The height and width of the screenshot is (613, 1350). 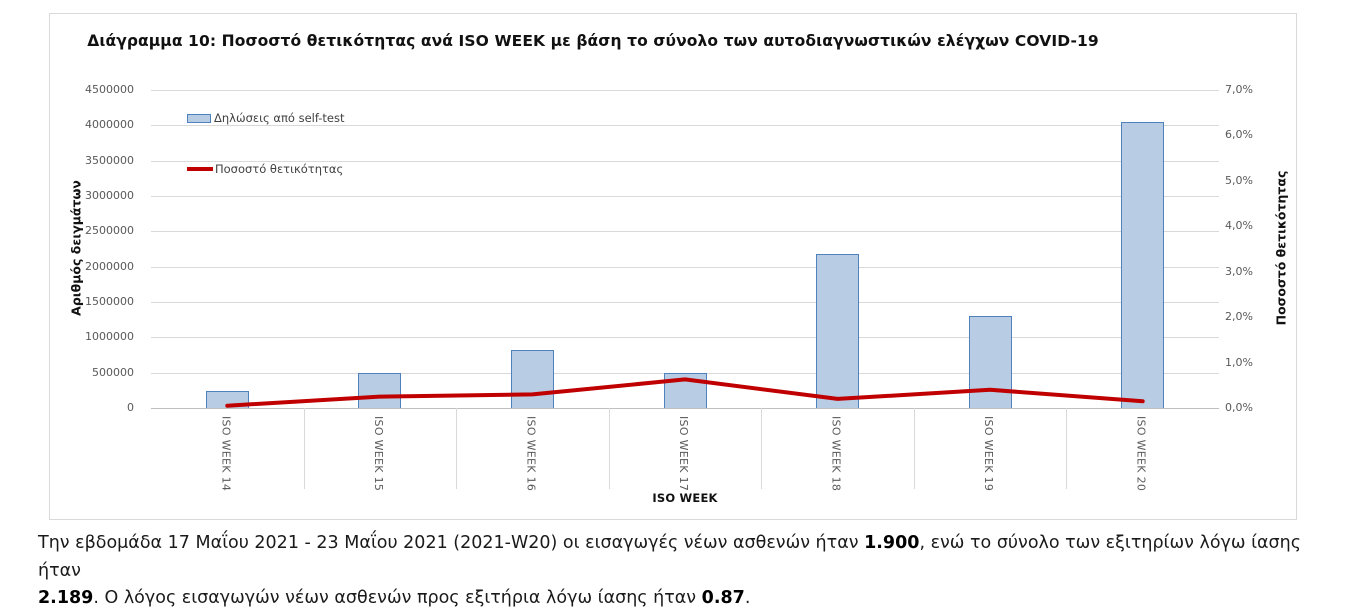 What do you see at coordinates (66, 598) in the screenshot?
I see `footnote-value: 2.189` at bounding box center [66, 598].